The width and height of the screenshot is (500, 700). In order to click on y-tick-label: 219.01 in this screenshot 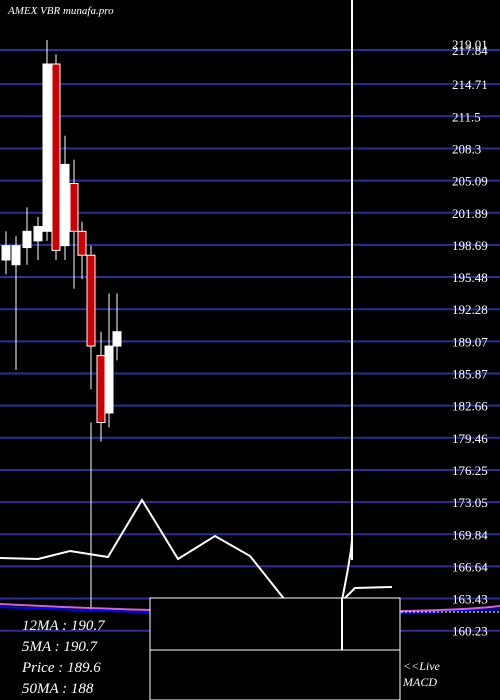, I will do `click(470, 44)`.